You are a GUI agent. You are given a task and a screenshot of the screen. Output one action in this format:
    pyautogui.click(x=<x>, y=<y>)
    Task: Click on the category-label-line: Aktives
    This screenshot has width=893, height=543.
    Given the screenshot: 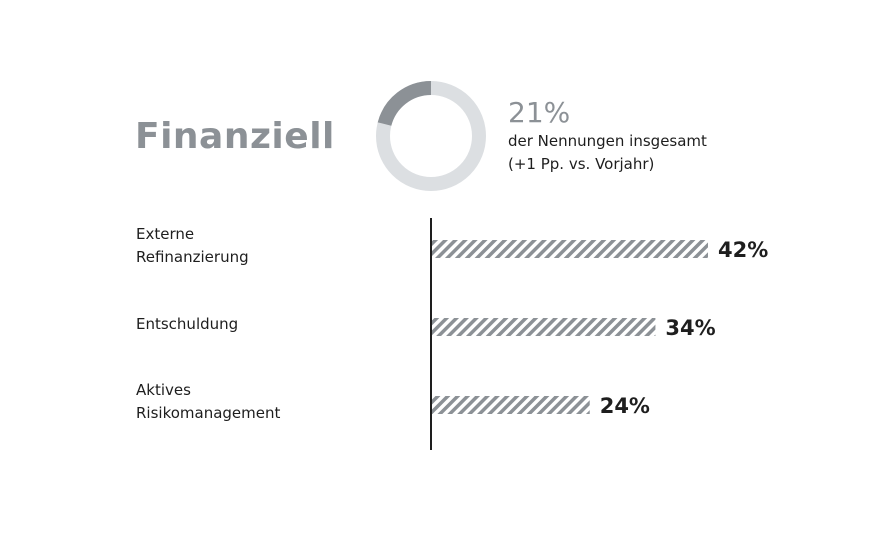 What is the action you would take?
    pyautogui.click(x=163, y=390)
    